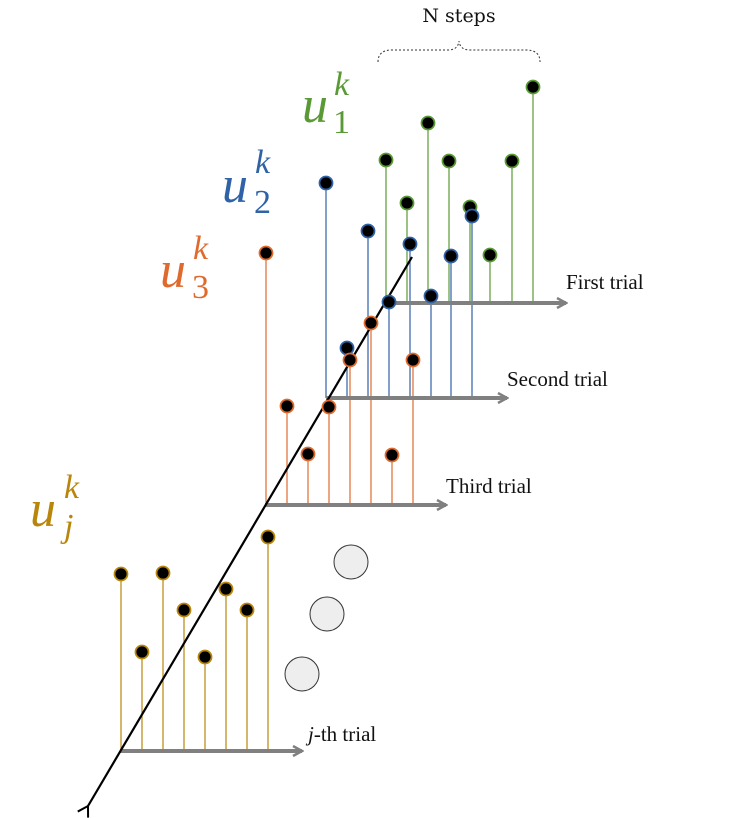  What do you see at coordinates (459, 34) in the screenshot?
I see `n-steps-brace: N steps` at bounding box center [459, 34].